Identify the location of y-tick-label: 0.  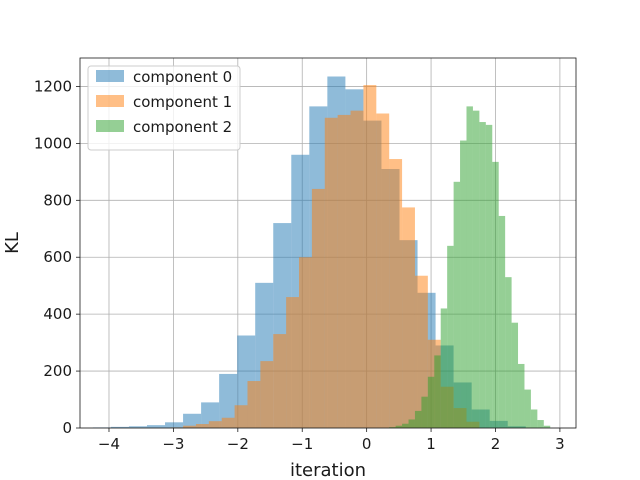
(67, 428).